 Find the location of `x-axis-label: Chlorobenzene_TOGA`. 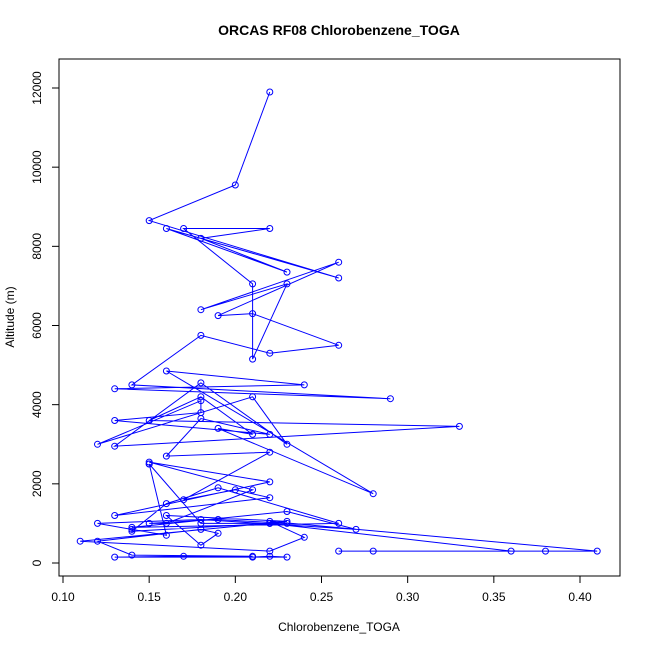

x-axis-label: Chlorobenzene_TOGA is located at coordinates (339, 627).